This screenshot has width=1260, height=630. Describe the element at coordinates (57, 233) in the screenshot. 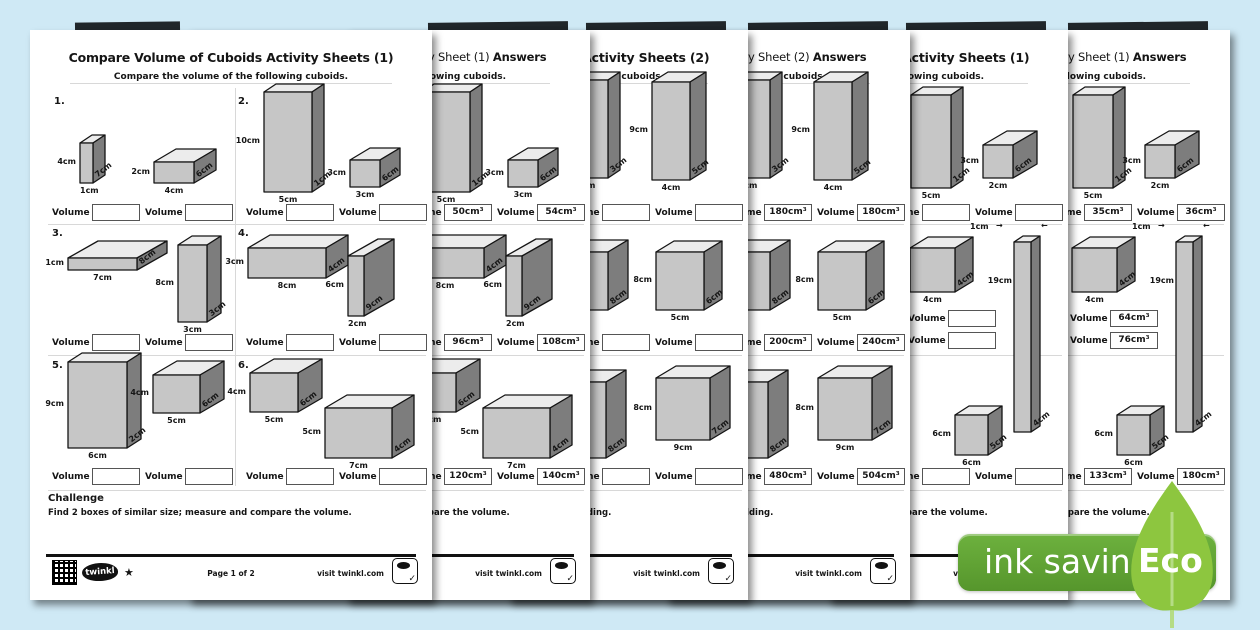

I see `question-number: 3.` at that location.